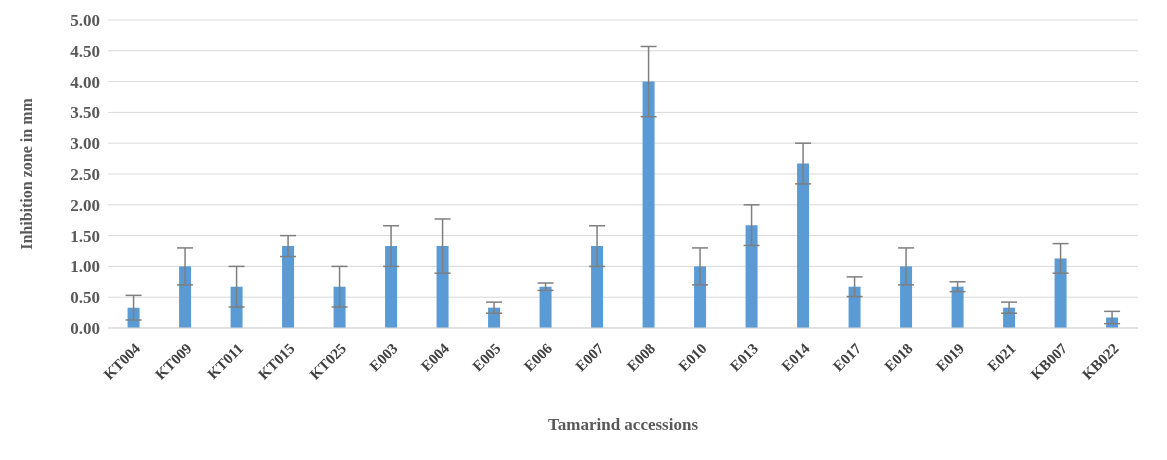 This screenshot has height=460, width=1167. I want to click on y-tick-label: 3.50, so click(85, 113).